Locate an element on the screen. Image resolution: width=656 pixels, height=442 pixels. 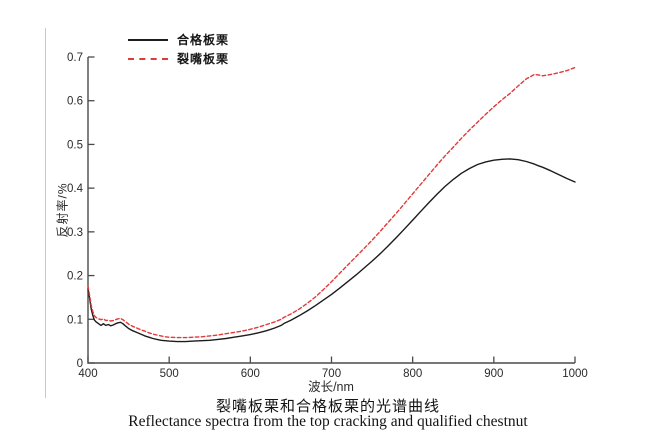
caption-chinese: 裂嘴板栗和合格板栗的光谱曲线 is located at coordinates (327, 407).